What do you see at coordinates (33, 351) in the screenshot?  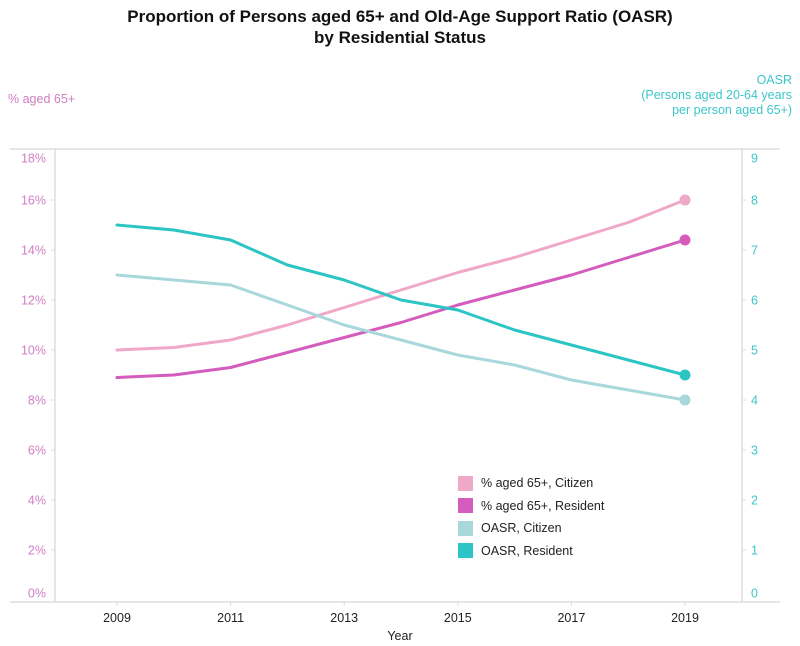 I see `left-tick-label: 10%` at bounding box center [33, 351].